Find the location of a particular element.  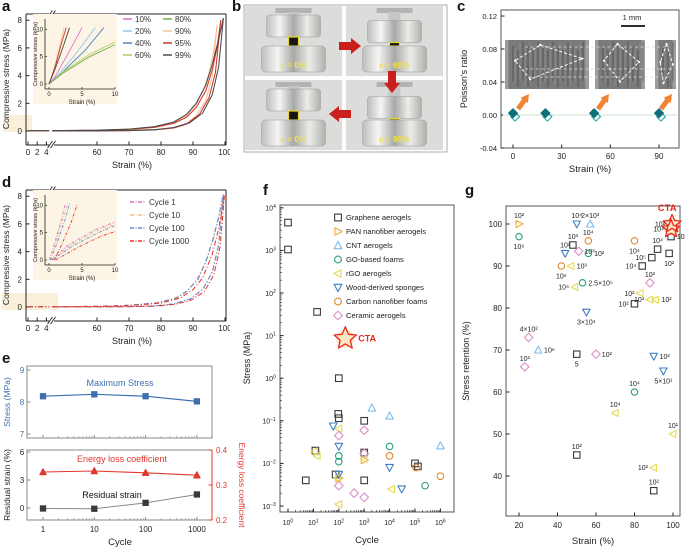

svg-text: Carbon nanofiber foams is located at coordinates (387, 301).